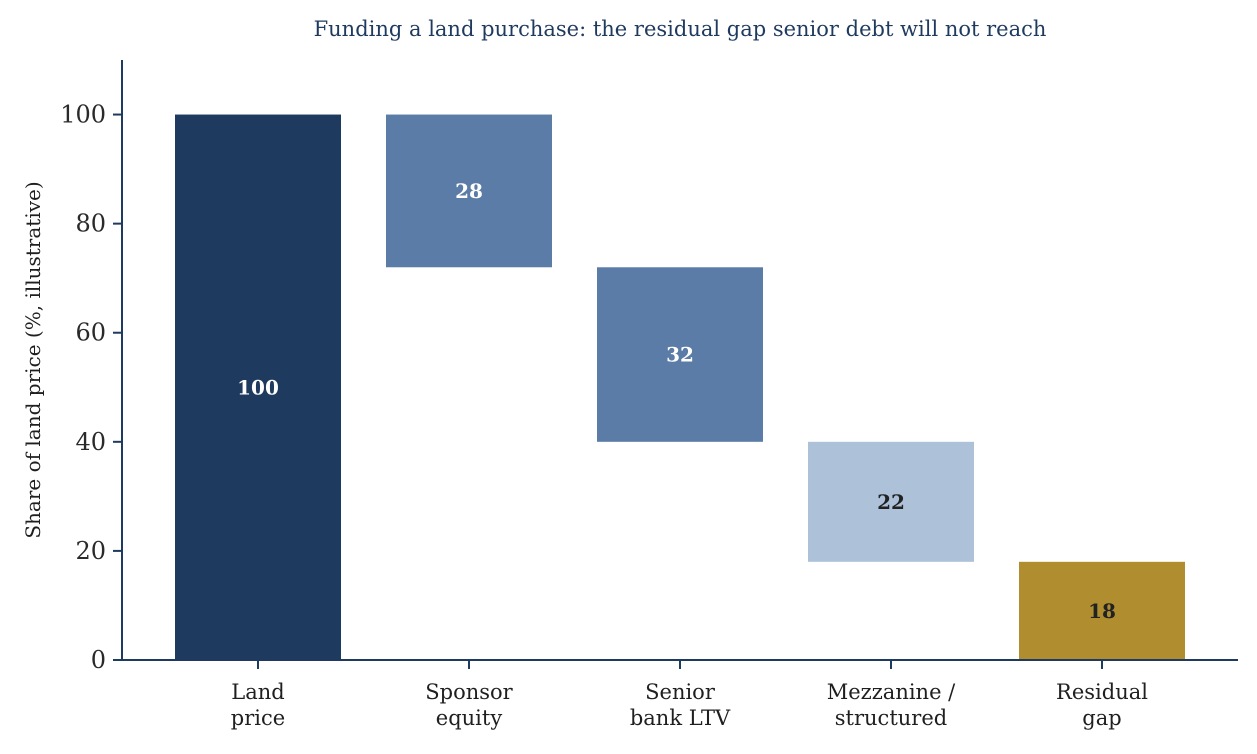 This screenshot has width=1257, height=754. What do you see at coordinates (680, 705) in the screenshot?
I see `x-tick-label: Senior bank LTV` at bounding box center [680, 705].